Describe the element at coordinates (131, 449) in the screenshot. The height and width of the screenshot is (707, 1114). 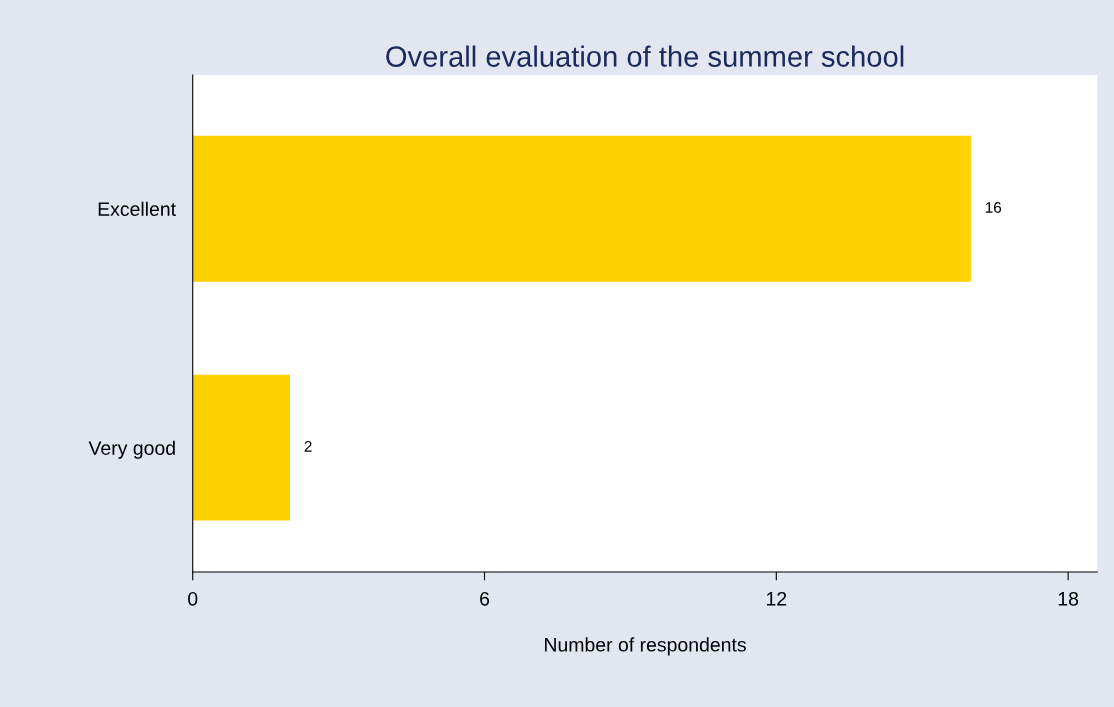
I see `y-tick-label: Very good` at that location.